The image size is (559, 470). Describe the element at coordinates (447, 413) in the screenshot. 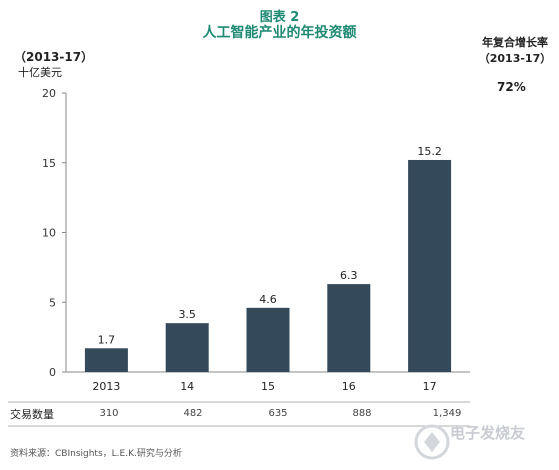

I see `deal-count: 1,349` at that location.